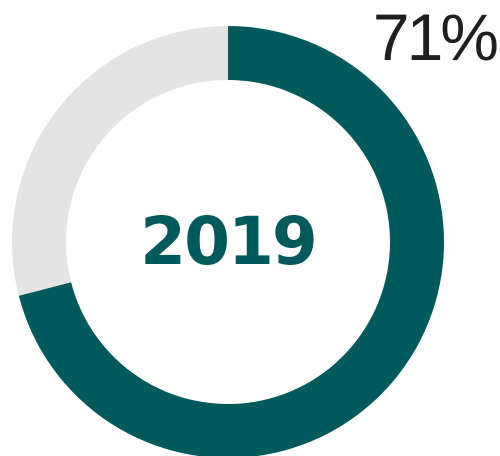 This screenshot has width=500, height=456. I want to click on center-year-label: 2019, so click(229, 241).